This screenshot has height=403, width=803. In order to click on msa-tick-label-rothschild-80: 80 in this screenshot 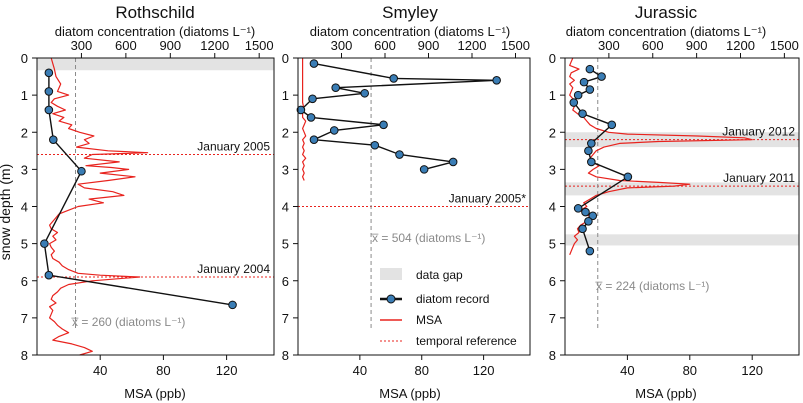, I will do `click(163, 370)`.